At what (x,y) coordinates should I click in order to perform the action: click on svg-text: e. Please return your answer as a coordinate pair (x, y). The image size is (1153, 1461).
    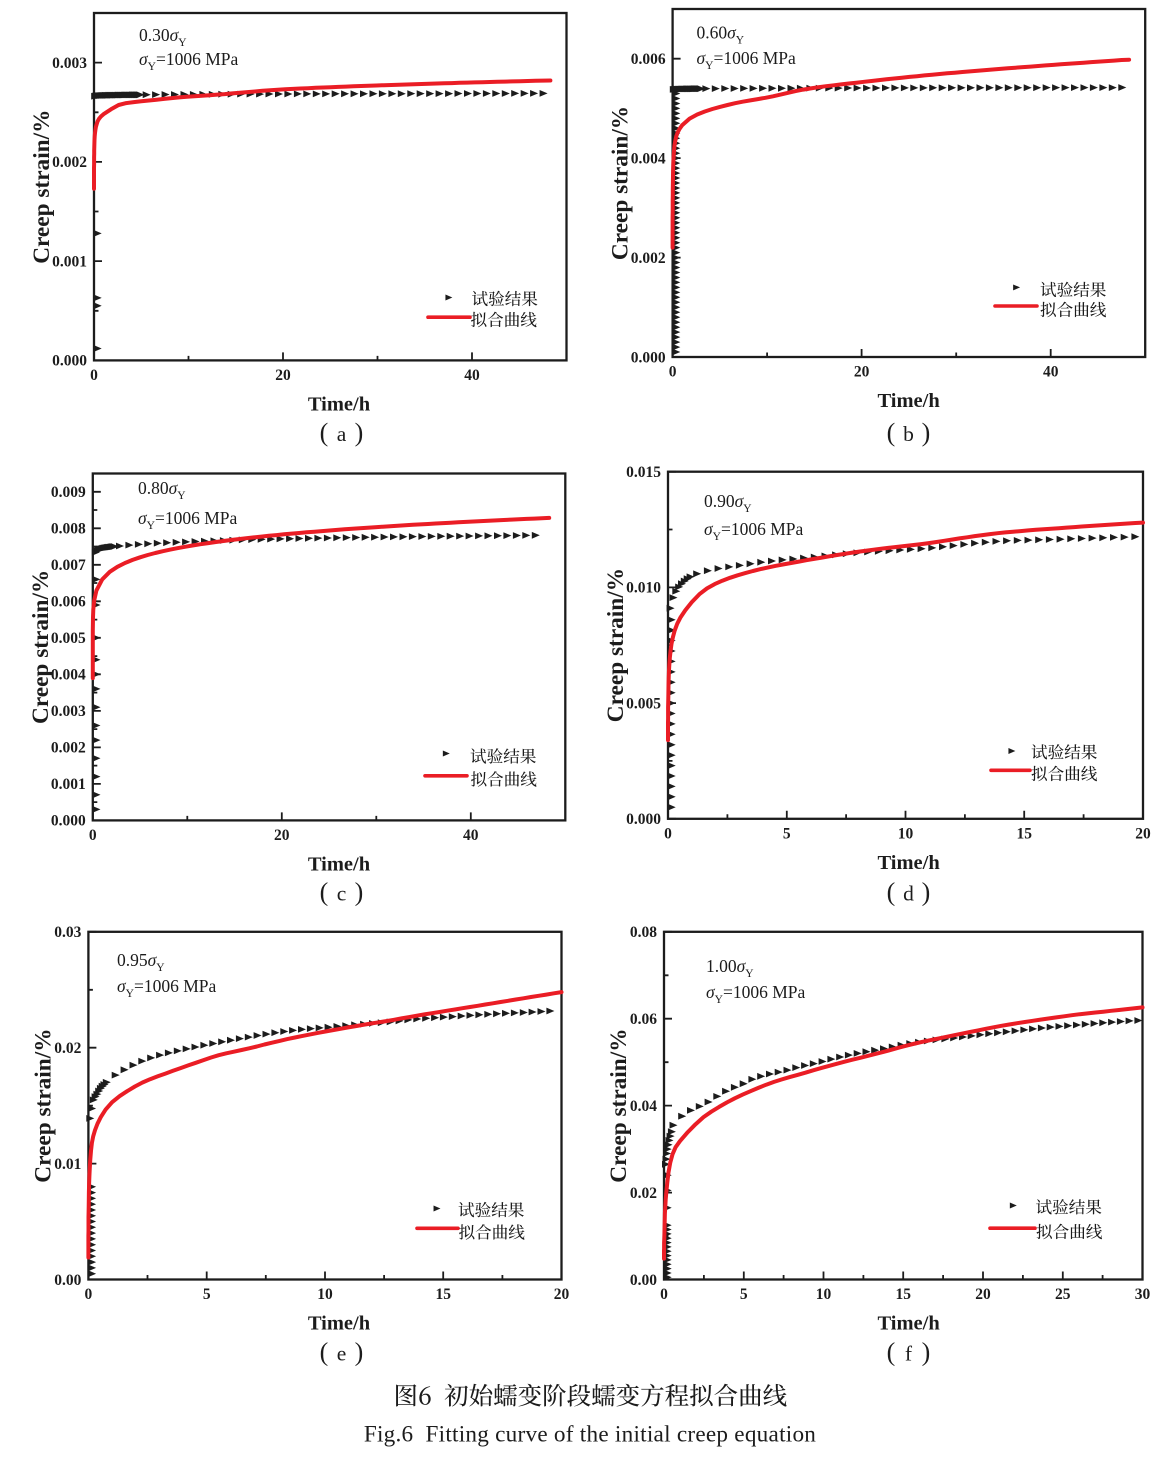
    Looking at the image, I should click on (342, 1354).